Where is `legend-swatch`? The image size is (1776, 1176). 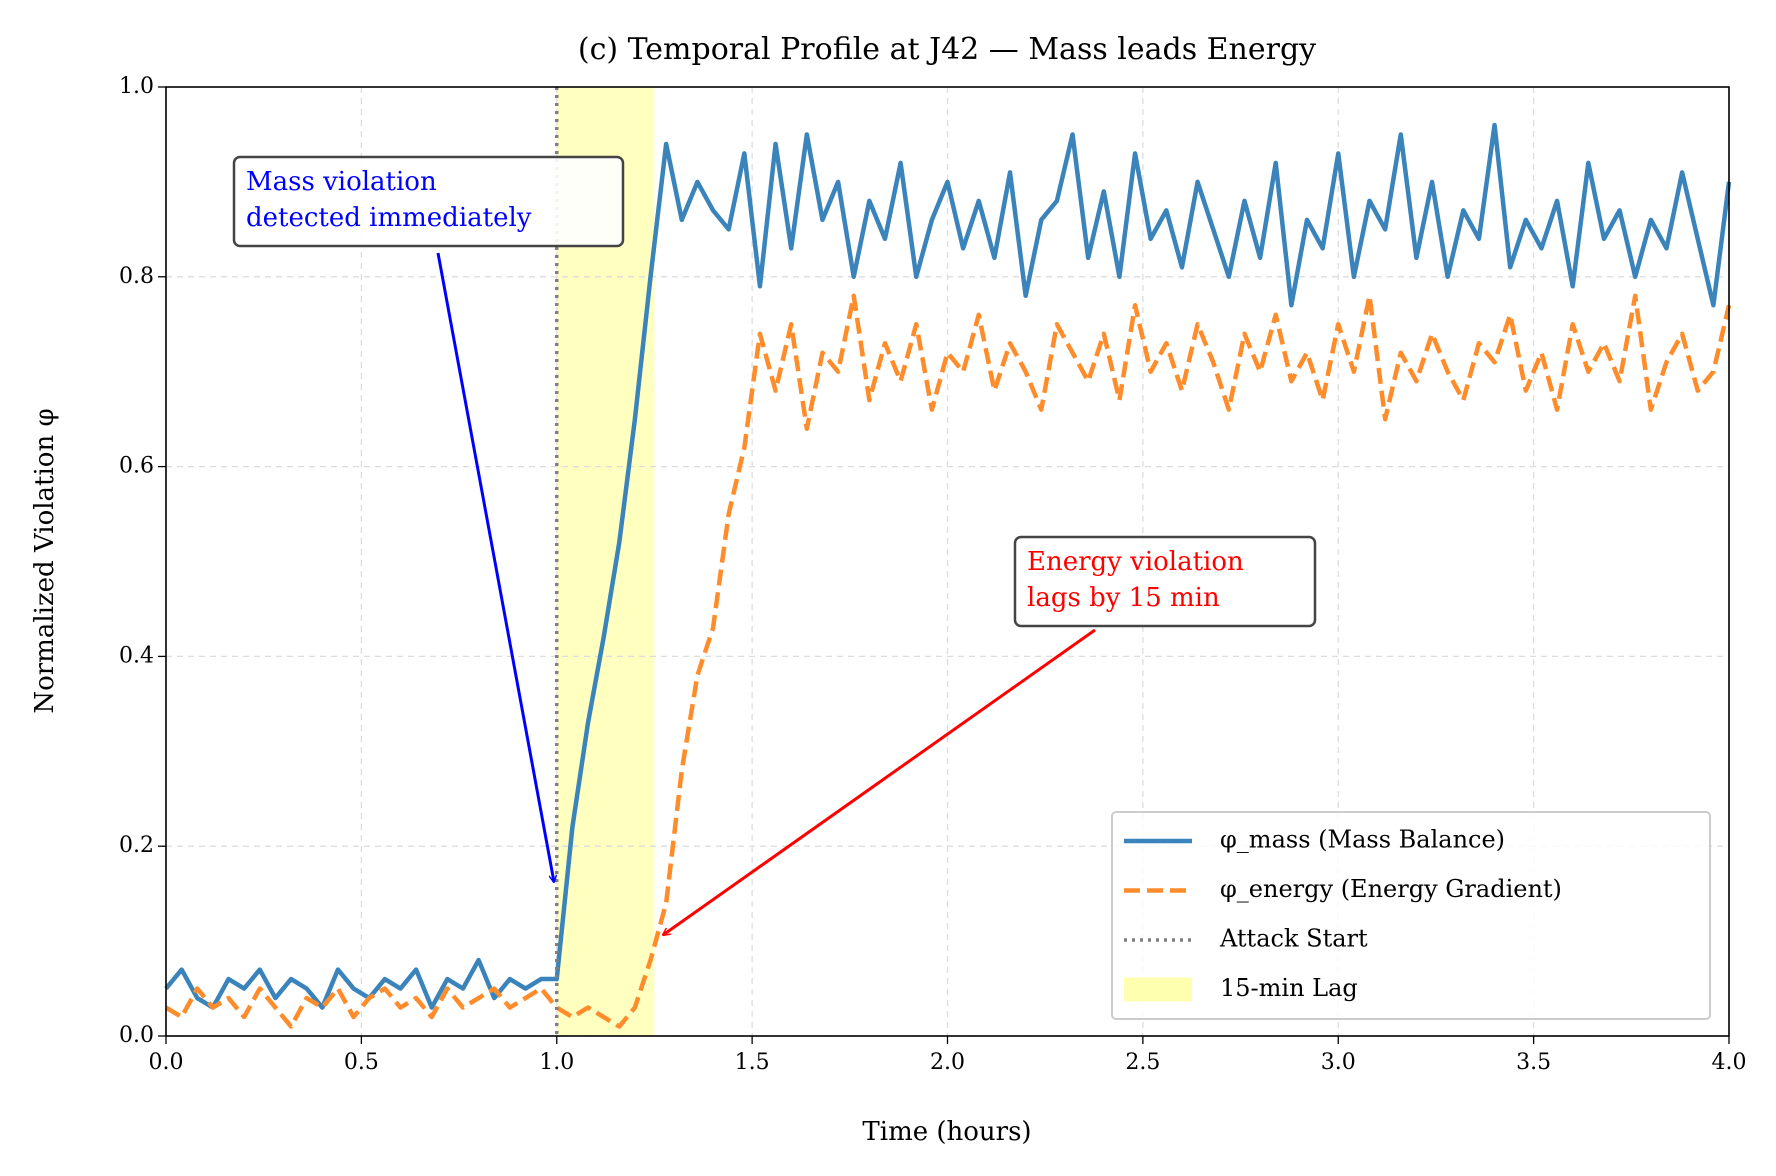
legend-swatch is located at coordinates (1158, 989).